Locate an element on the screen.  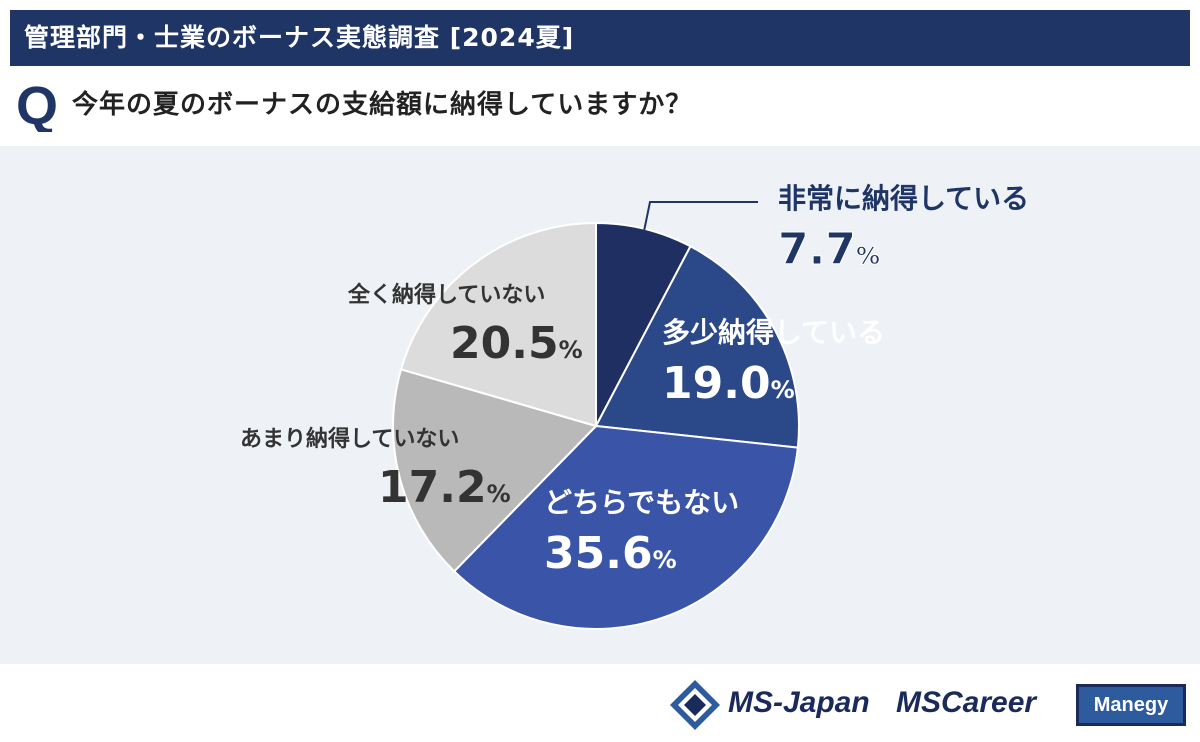
q-mark-icon: Q is located at coordinates (37, 104).